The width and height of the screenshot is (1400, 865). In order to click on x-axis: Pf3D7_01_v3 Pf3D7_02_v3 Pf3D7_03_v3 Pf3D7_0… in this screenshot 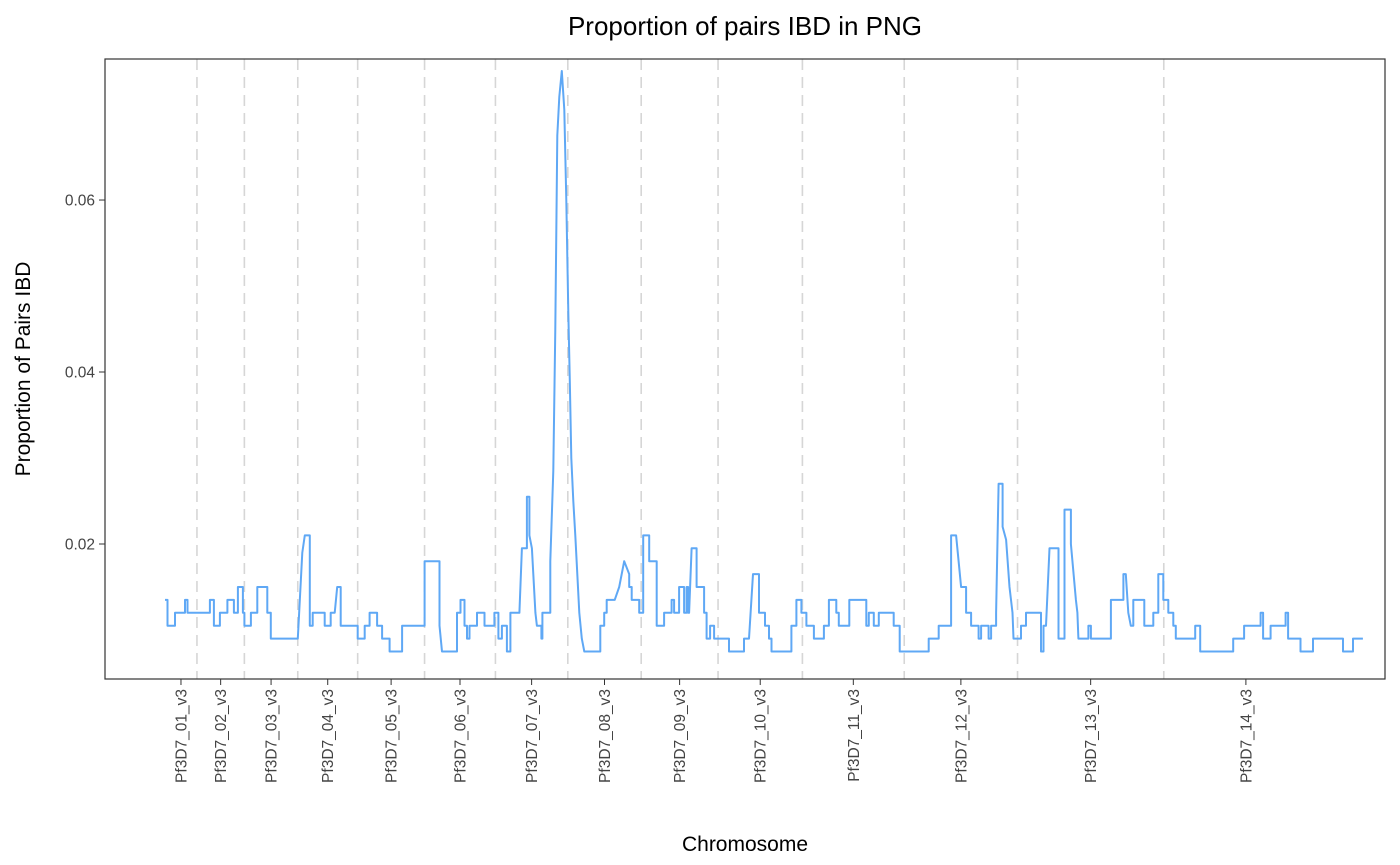, I will do `click(714, 731)`.